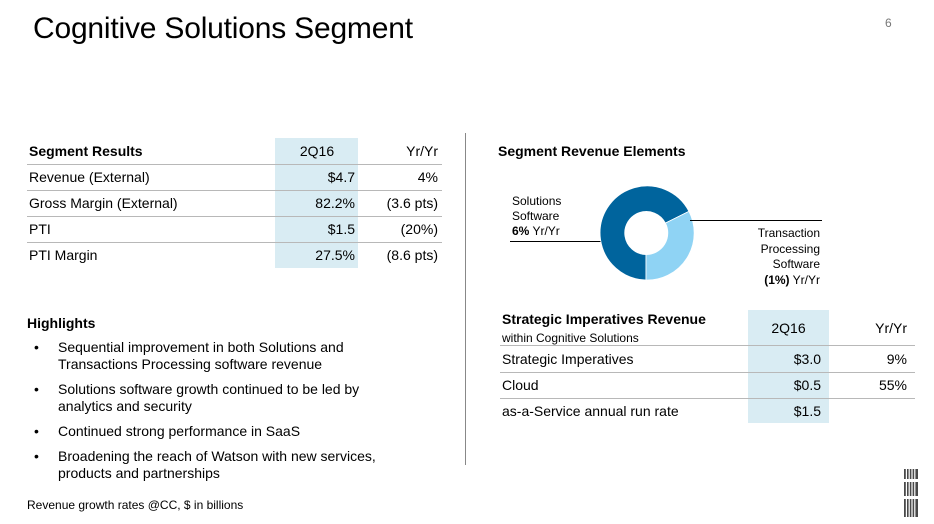 This screenshot has height=524, width=934. I want to click on row-yr-yr-value: (3.6 pts), so click(412, 203).